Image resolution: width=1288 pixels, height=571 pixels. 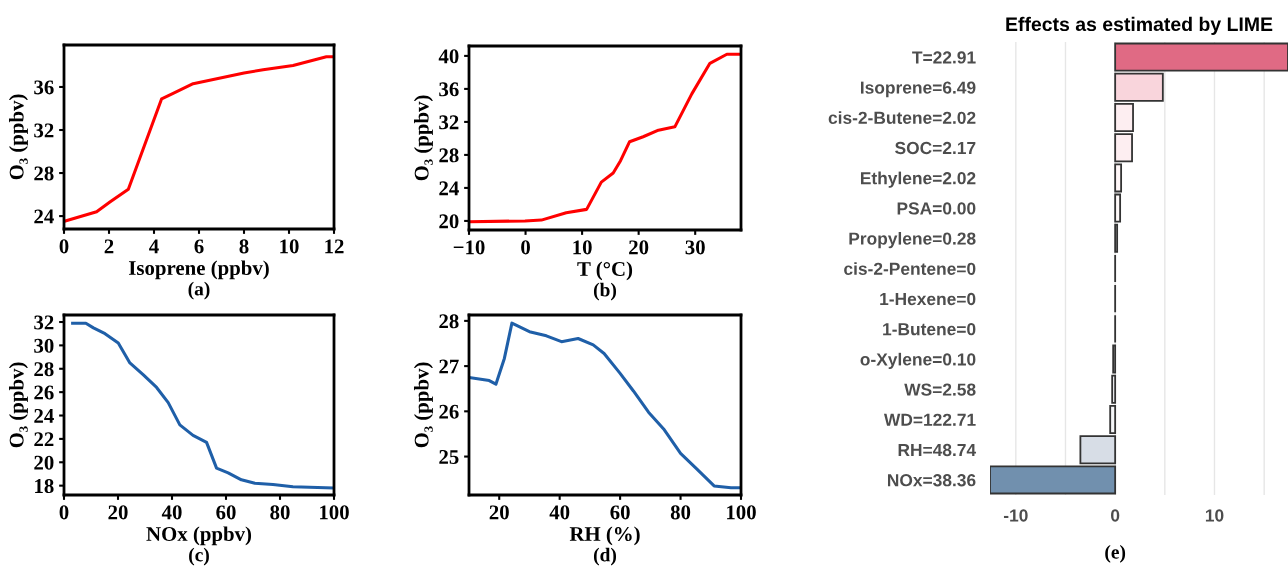 What do you see at coordinates (928, 299) in the screenshot?
I see `y-tick-label: 1-Hexene=0` at bounding box center [928, 299].